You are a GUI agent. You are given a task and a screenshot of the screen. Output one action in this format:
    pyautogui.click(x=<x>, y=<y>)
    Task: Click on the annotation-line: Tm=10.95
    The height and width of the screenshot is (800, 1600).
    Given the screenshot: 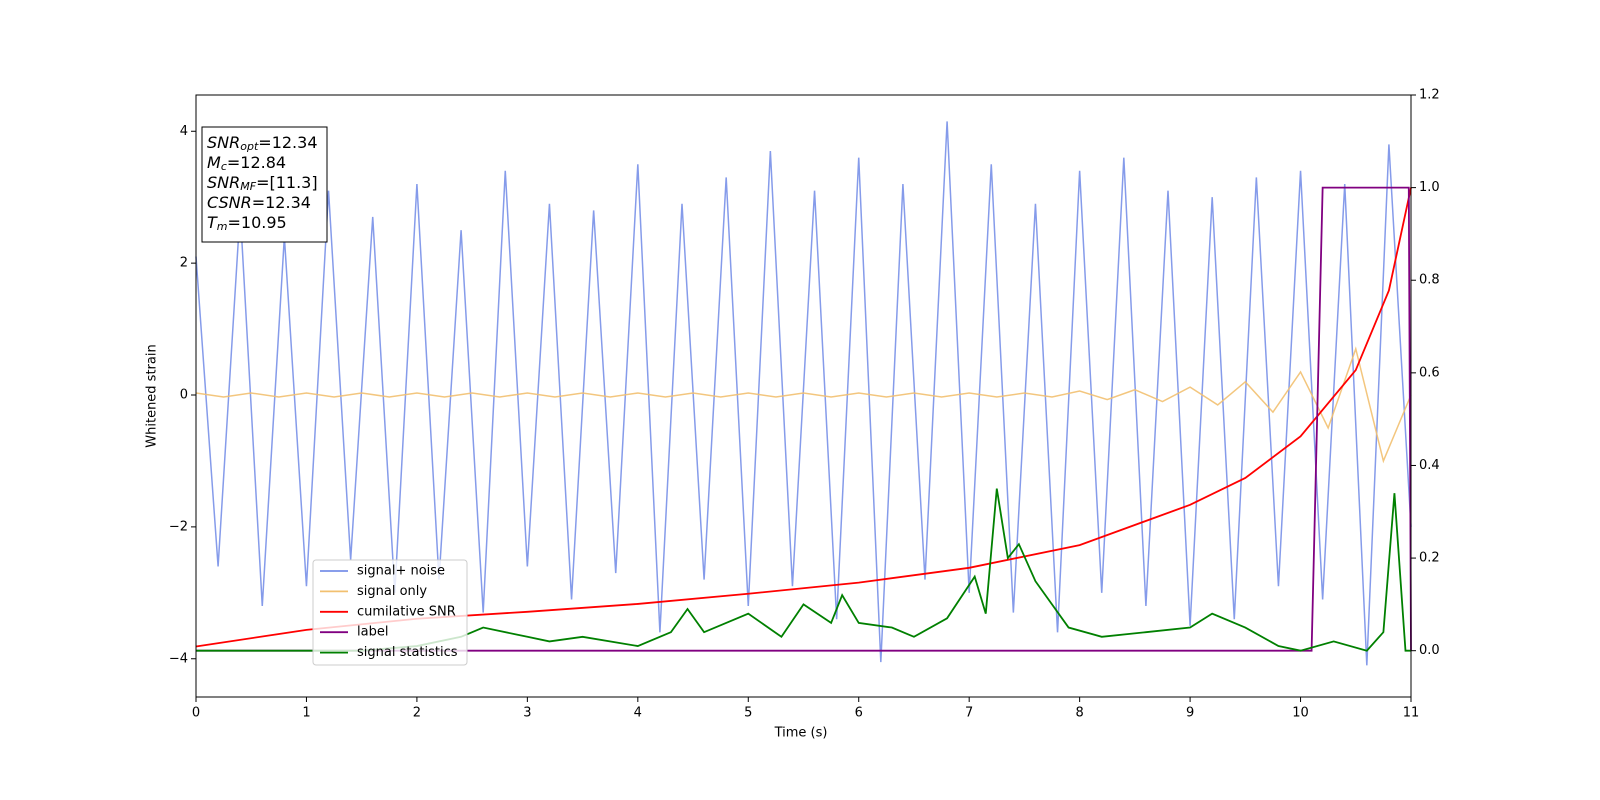 What is the action you would take?
    pyautogui.click(x=247, y=223)
    